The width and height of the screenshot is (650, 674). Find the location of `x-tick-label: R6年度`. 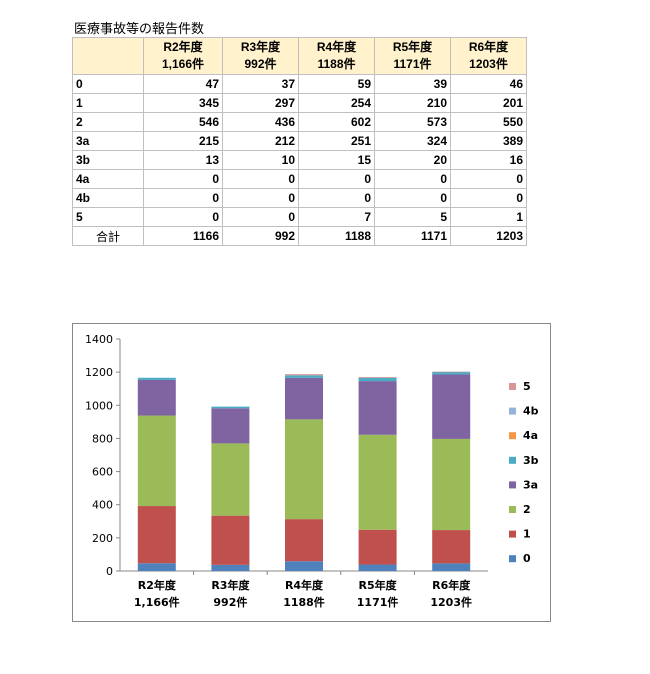

x-tick-label: R6年度 is located at coordinates (451, 585).